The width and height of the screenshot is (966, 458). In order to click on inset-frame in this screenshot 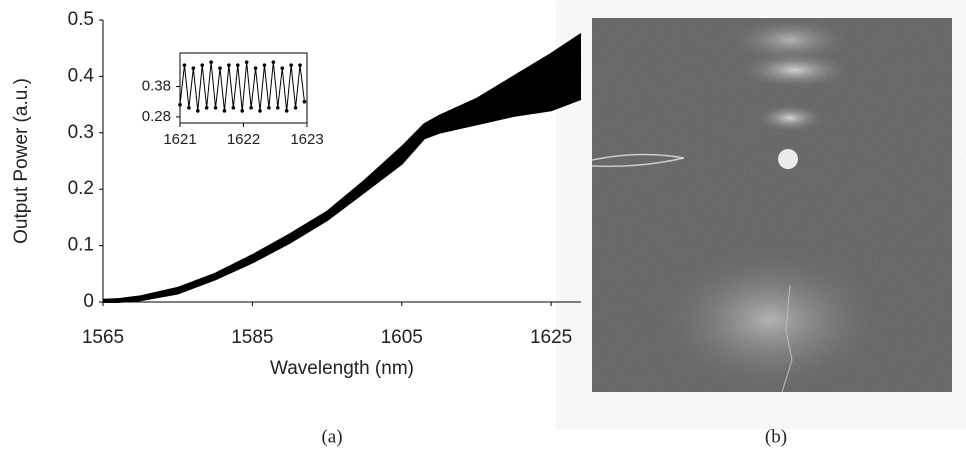, I will do `click(243, 88)`.